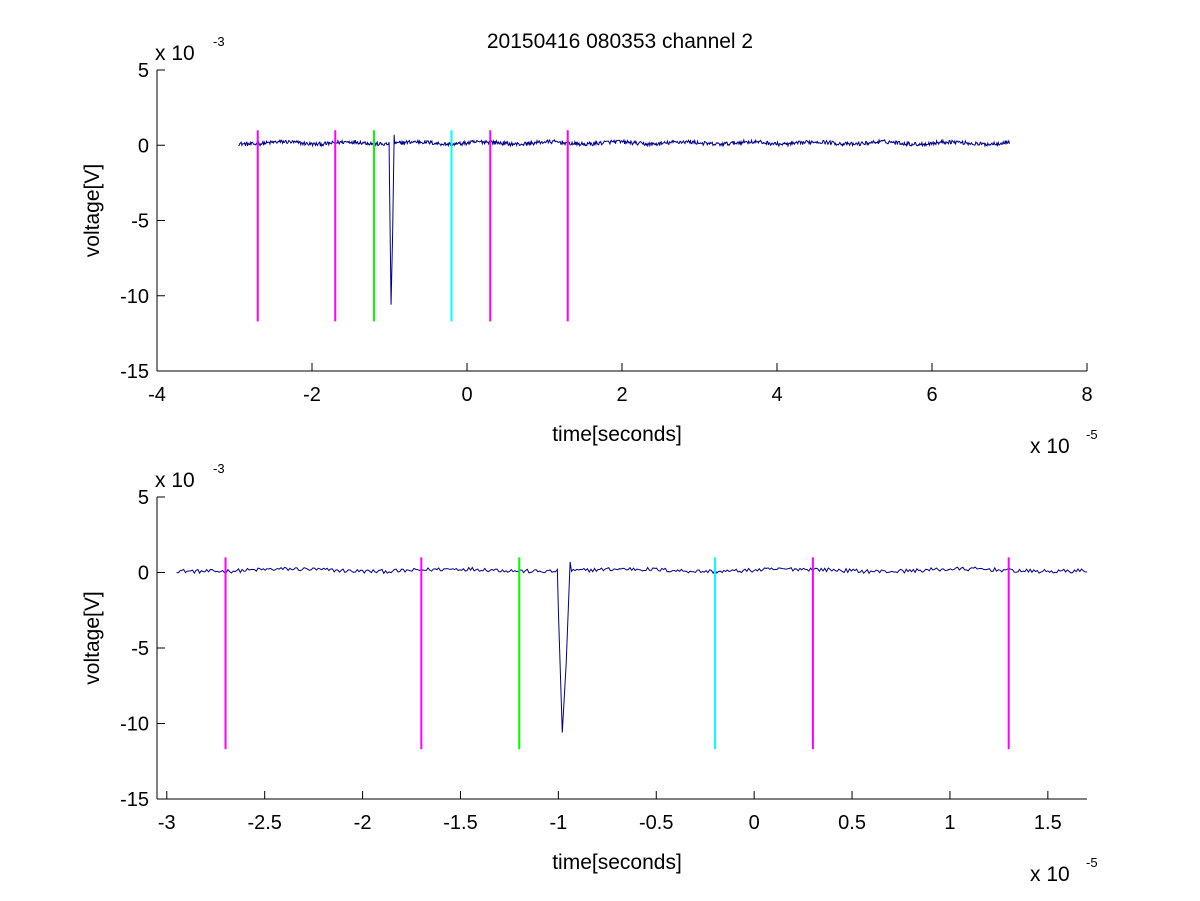  I want to click on top-x-tick-label: 6, so click(931, 395).